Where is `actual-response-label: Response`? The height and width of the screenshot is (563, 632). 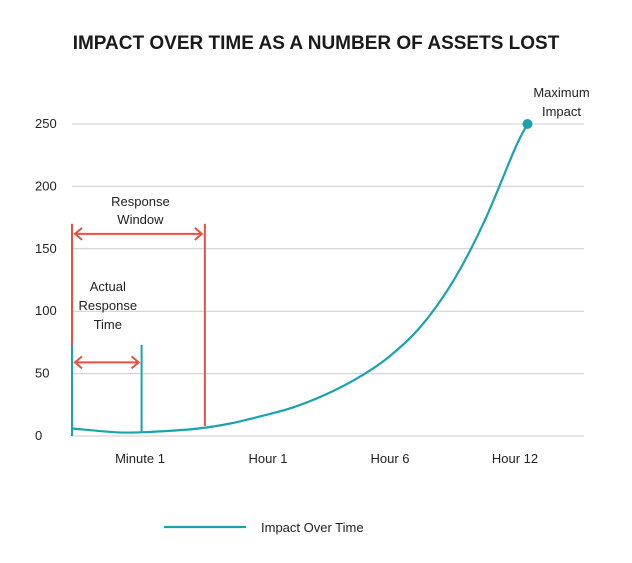 actual-response-label: Response is located at coordinates (108, 305).